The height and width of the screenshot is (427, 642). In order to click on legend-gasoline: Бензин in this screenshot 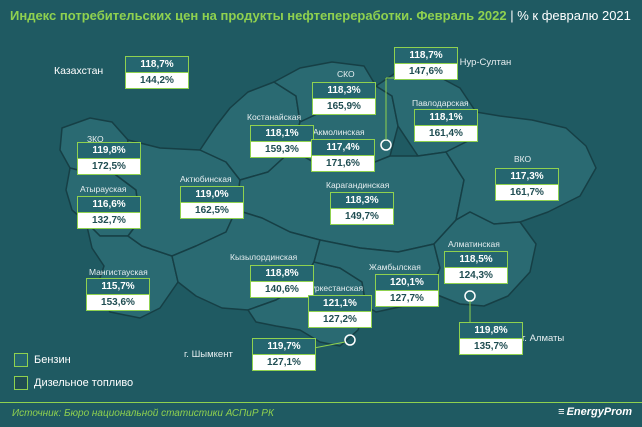, I will do `click(42, 360)`.